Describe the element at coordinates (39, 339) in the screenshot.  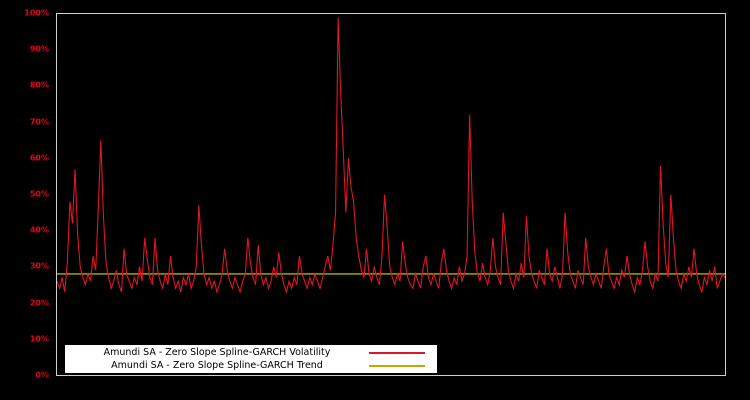
I see `y-tick-label: 10%` at that location.